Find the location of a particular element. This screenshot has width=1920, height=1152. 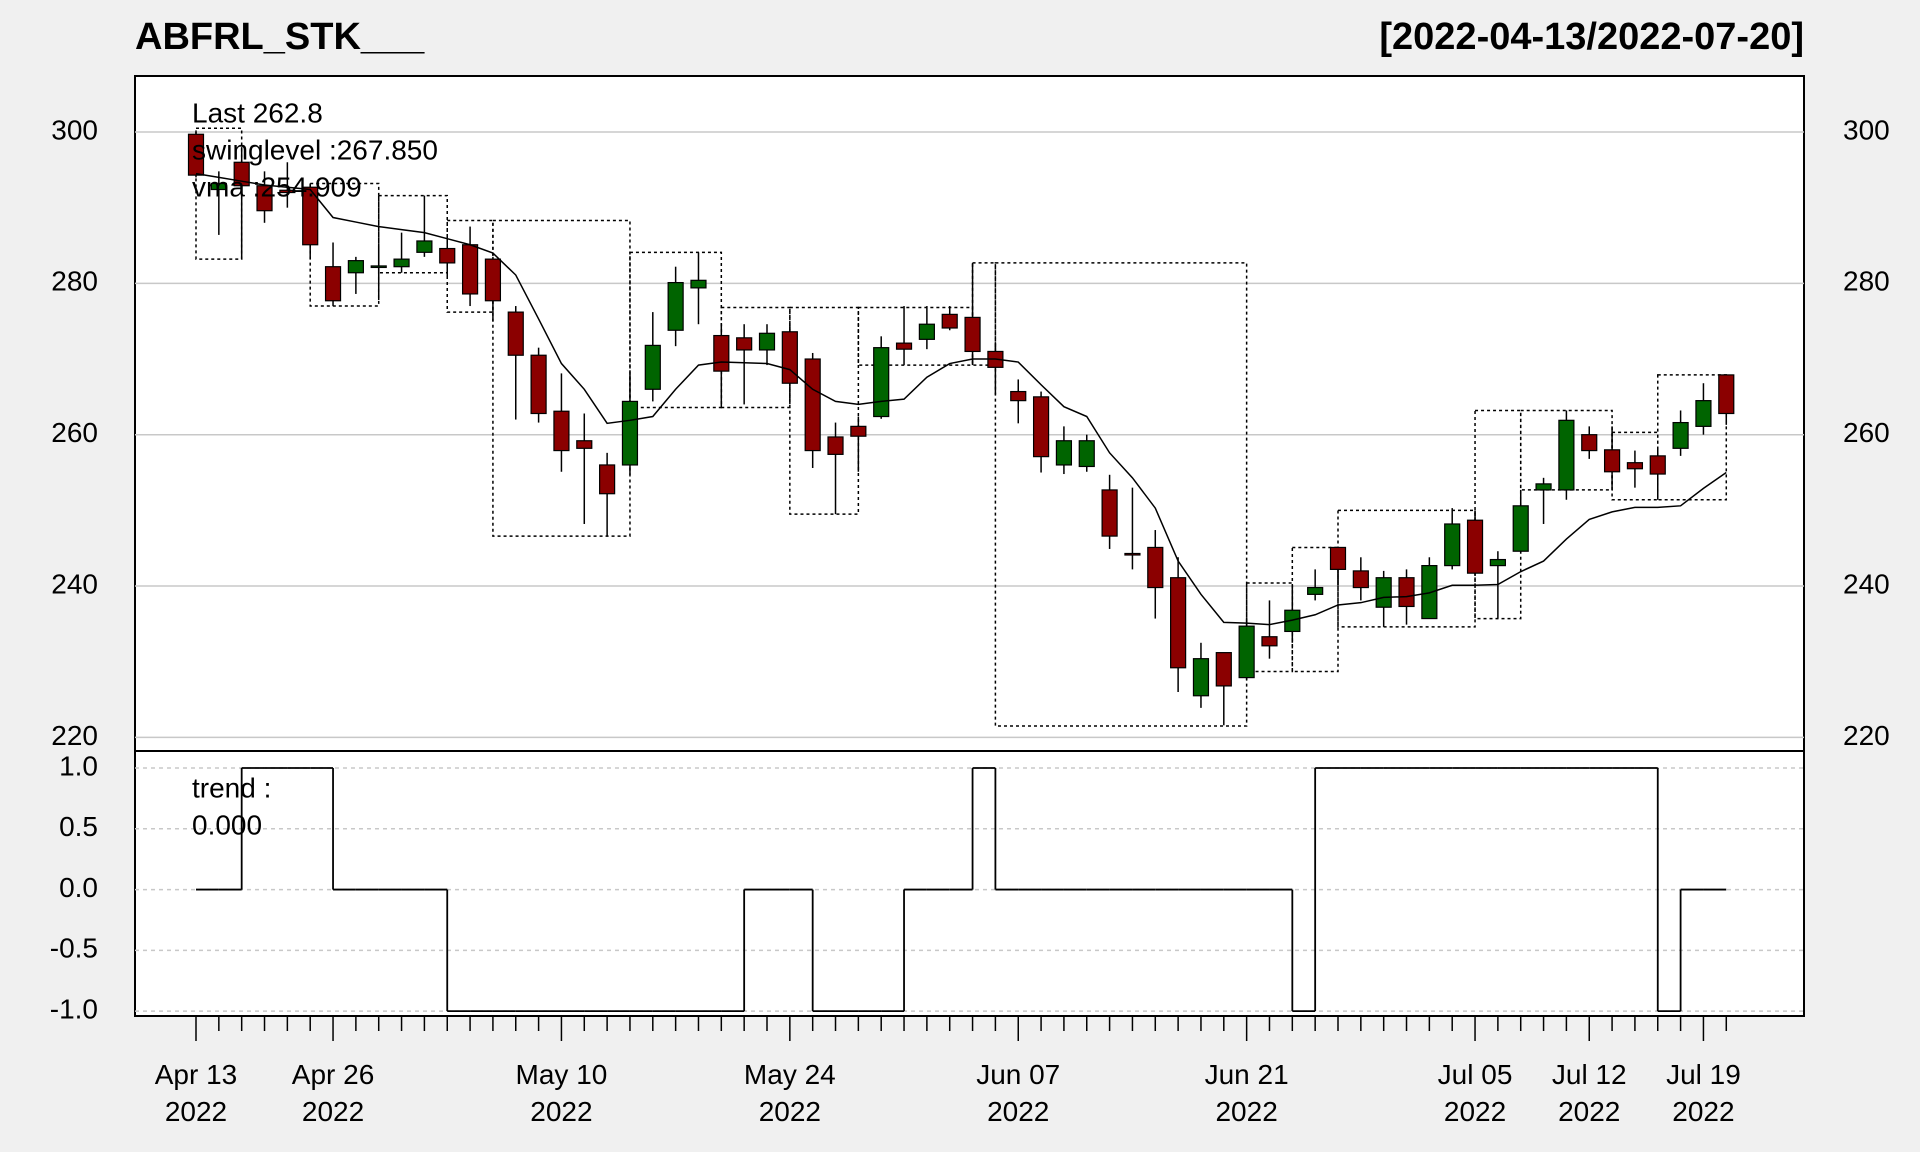

y-tick-label-right: 280 is located at coordinates (1866, 281).